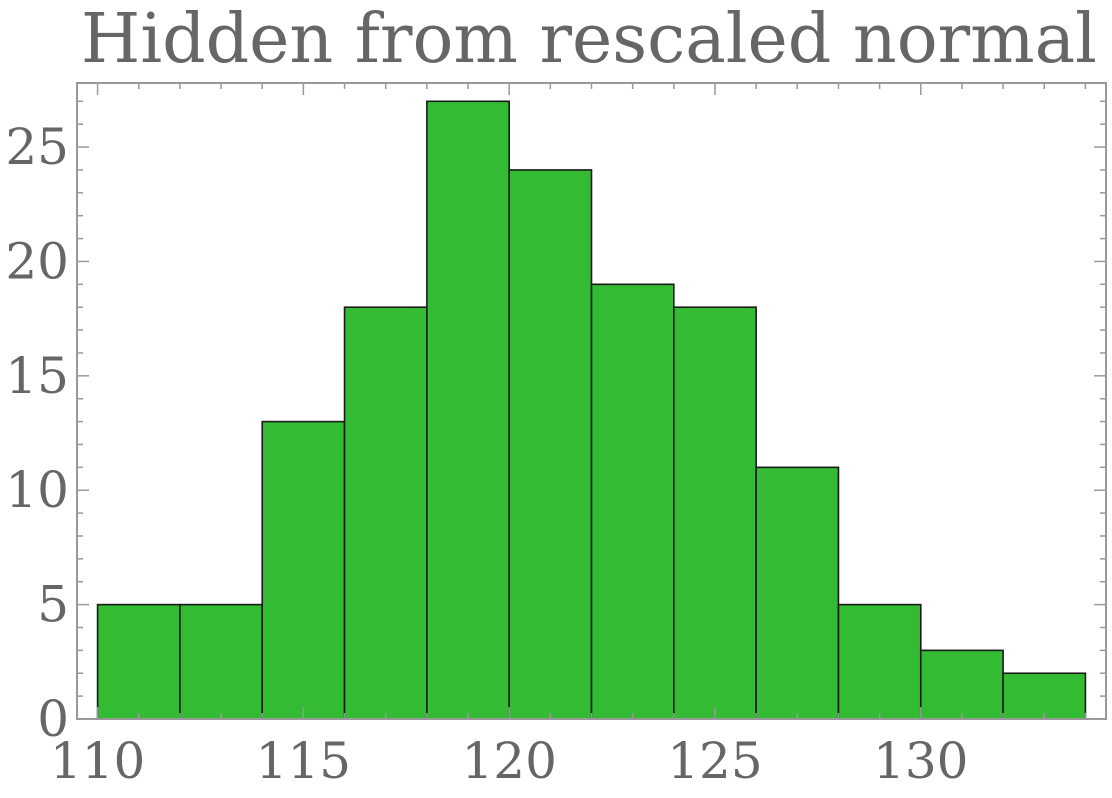 This screenshot has width=1112, height=798. What do you see at coordinates (37, 433) in the screenshot?
I see `y-tick-labels: 0 5 10 15 20 25` at bounding box center [37, 433].